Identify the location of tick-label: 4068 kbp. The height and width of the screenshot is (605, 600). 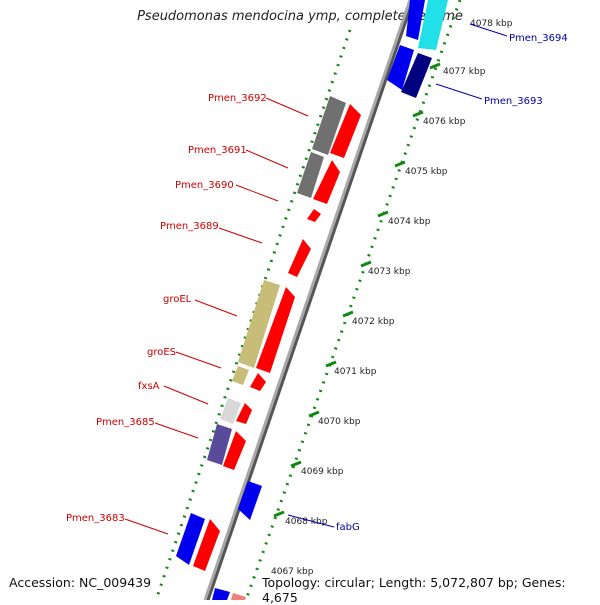
(306, 522).